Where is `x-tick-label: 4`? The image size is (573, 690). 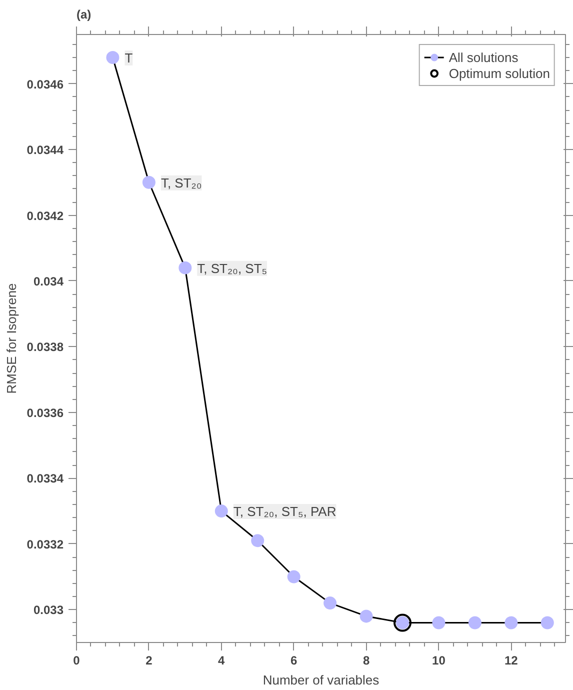
x-tick-label: 4 is located at coordinates (222, 661).